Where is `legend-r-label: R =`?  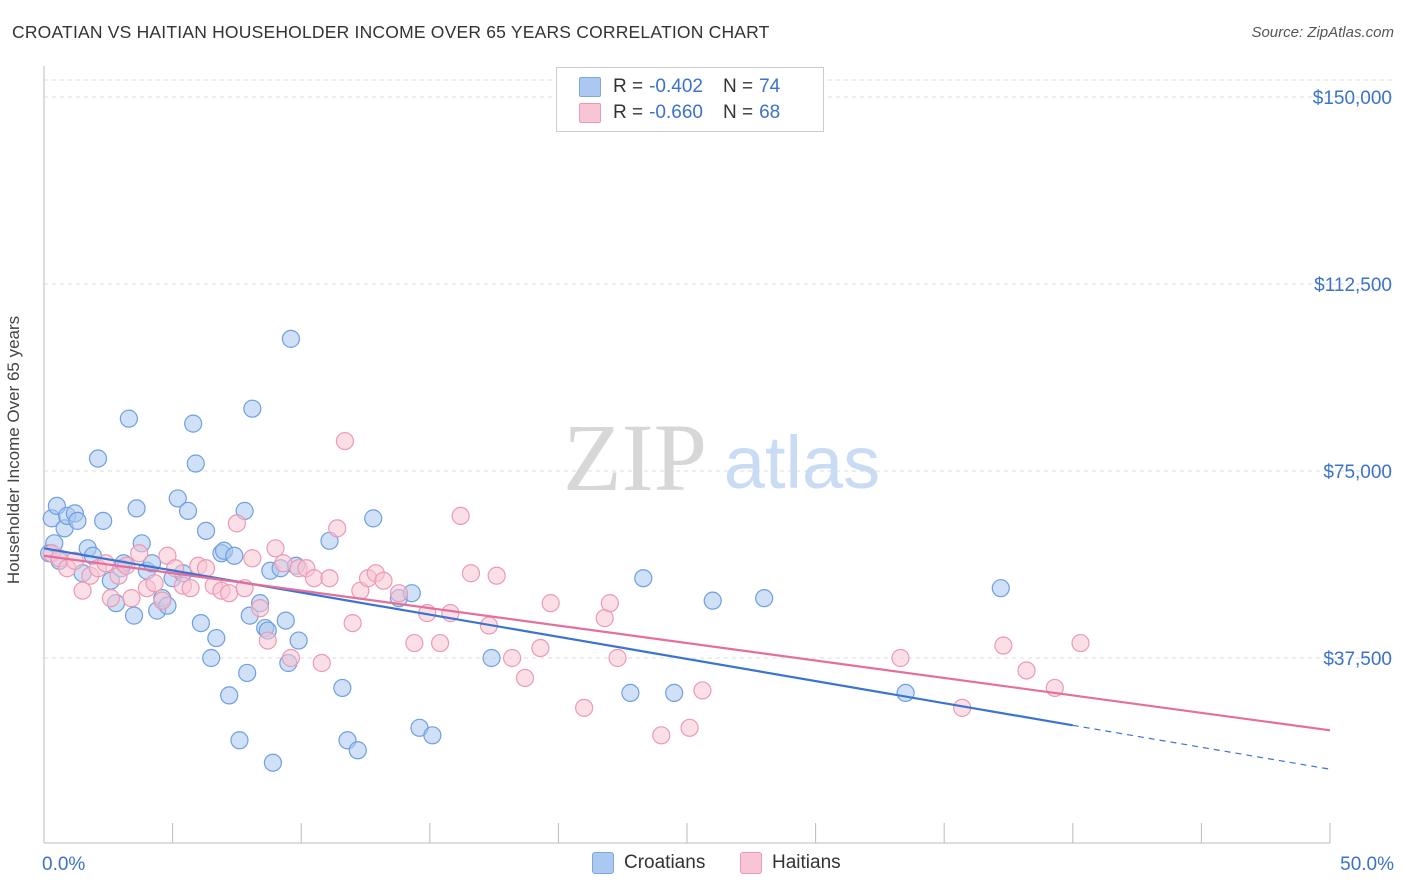 legend-r-label: R = is located at coordinates (628, 112).